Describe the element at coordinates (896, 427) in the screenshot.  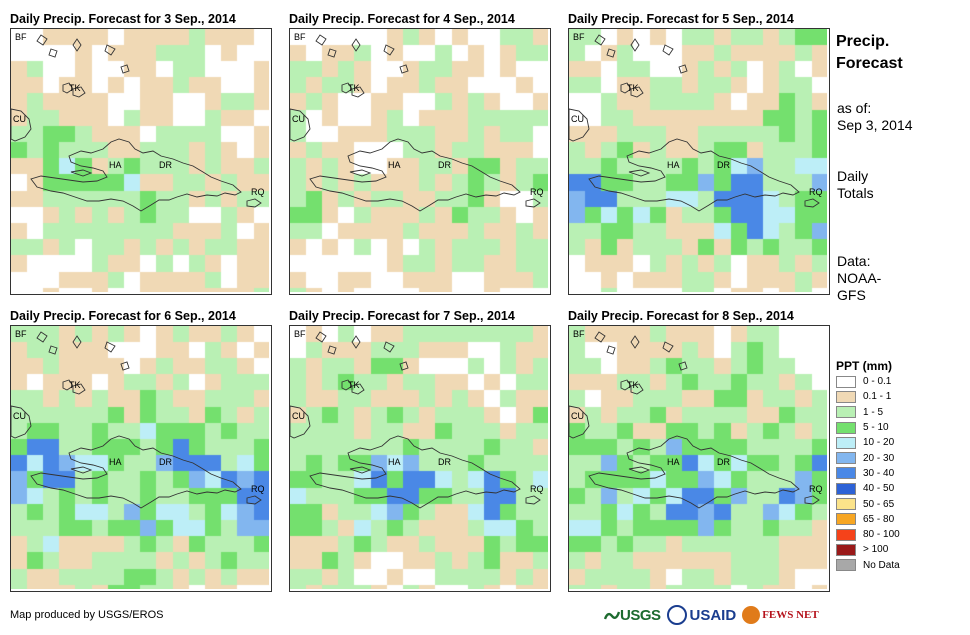
I see `legend-item: 5 - 10` at that location.